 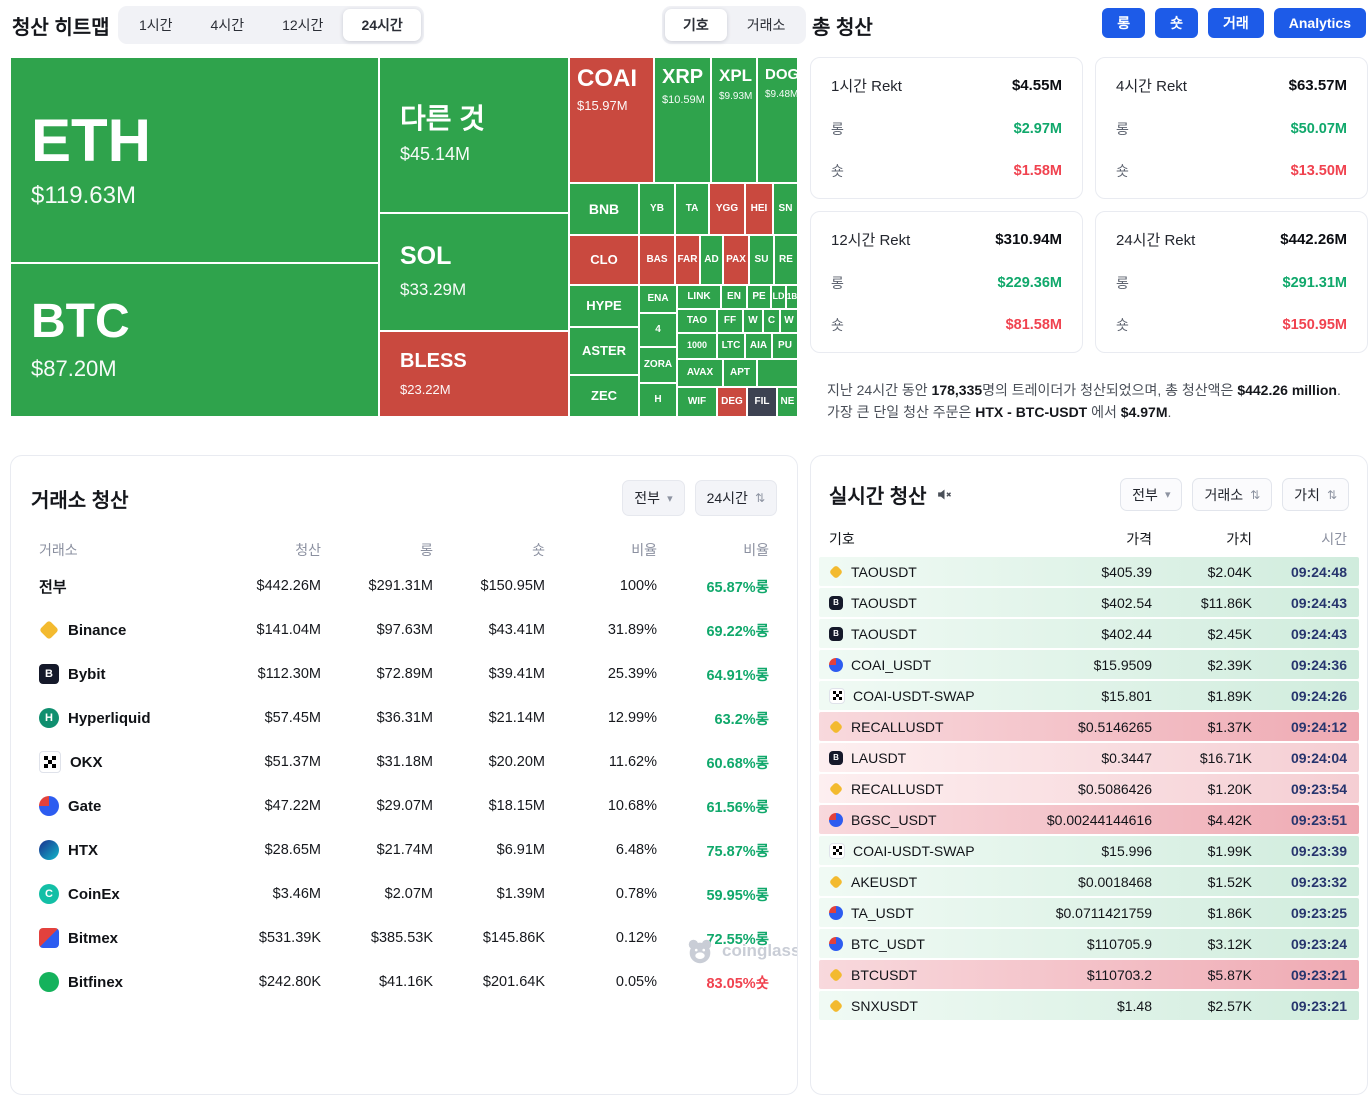 I want to click on heatmap-cell-RE: RE, so click(x=786, y=260).